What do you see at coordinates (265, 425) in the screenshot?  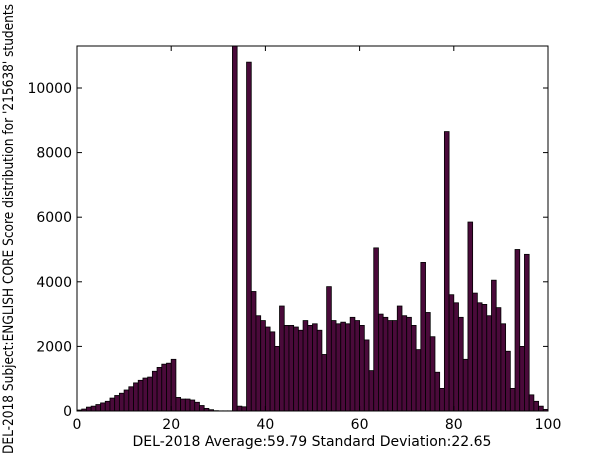 I see `x-tick-label: 40` at bounding box center [265, 425].